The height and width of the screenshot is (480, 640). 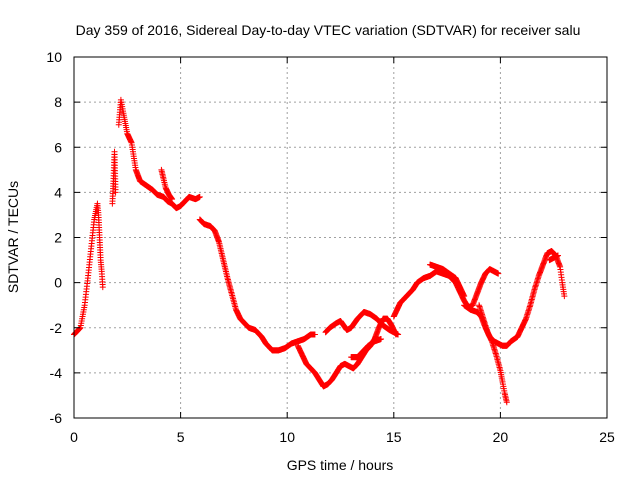 What do you see at coordinates (56, 373) in the screenshot?
I see `y-tick-label: -4` at bounding box center [56, 373].